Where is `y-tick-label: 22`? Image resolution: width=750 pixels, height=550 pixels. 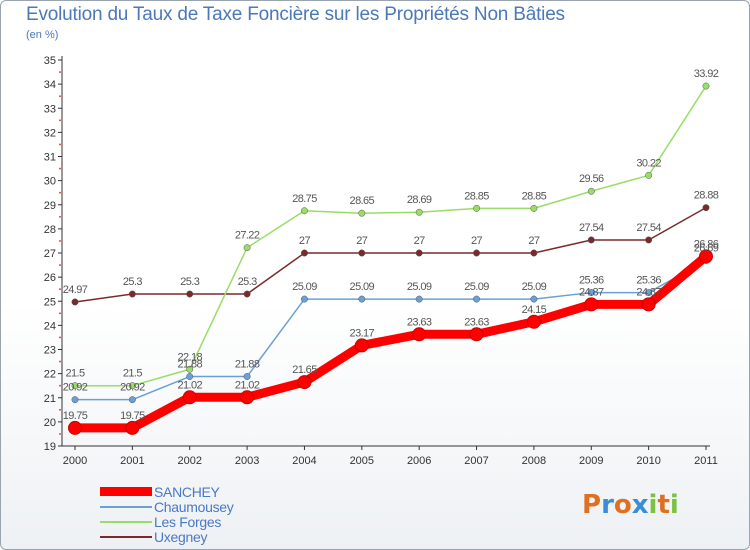 y-tick-label: 22 is located at coordinates (50, 375).